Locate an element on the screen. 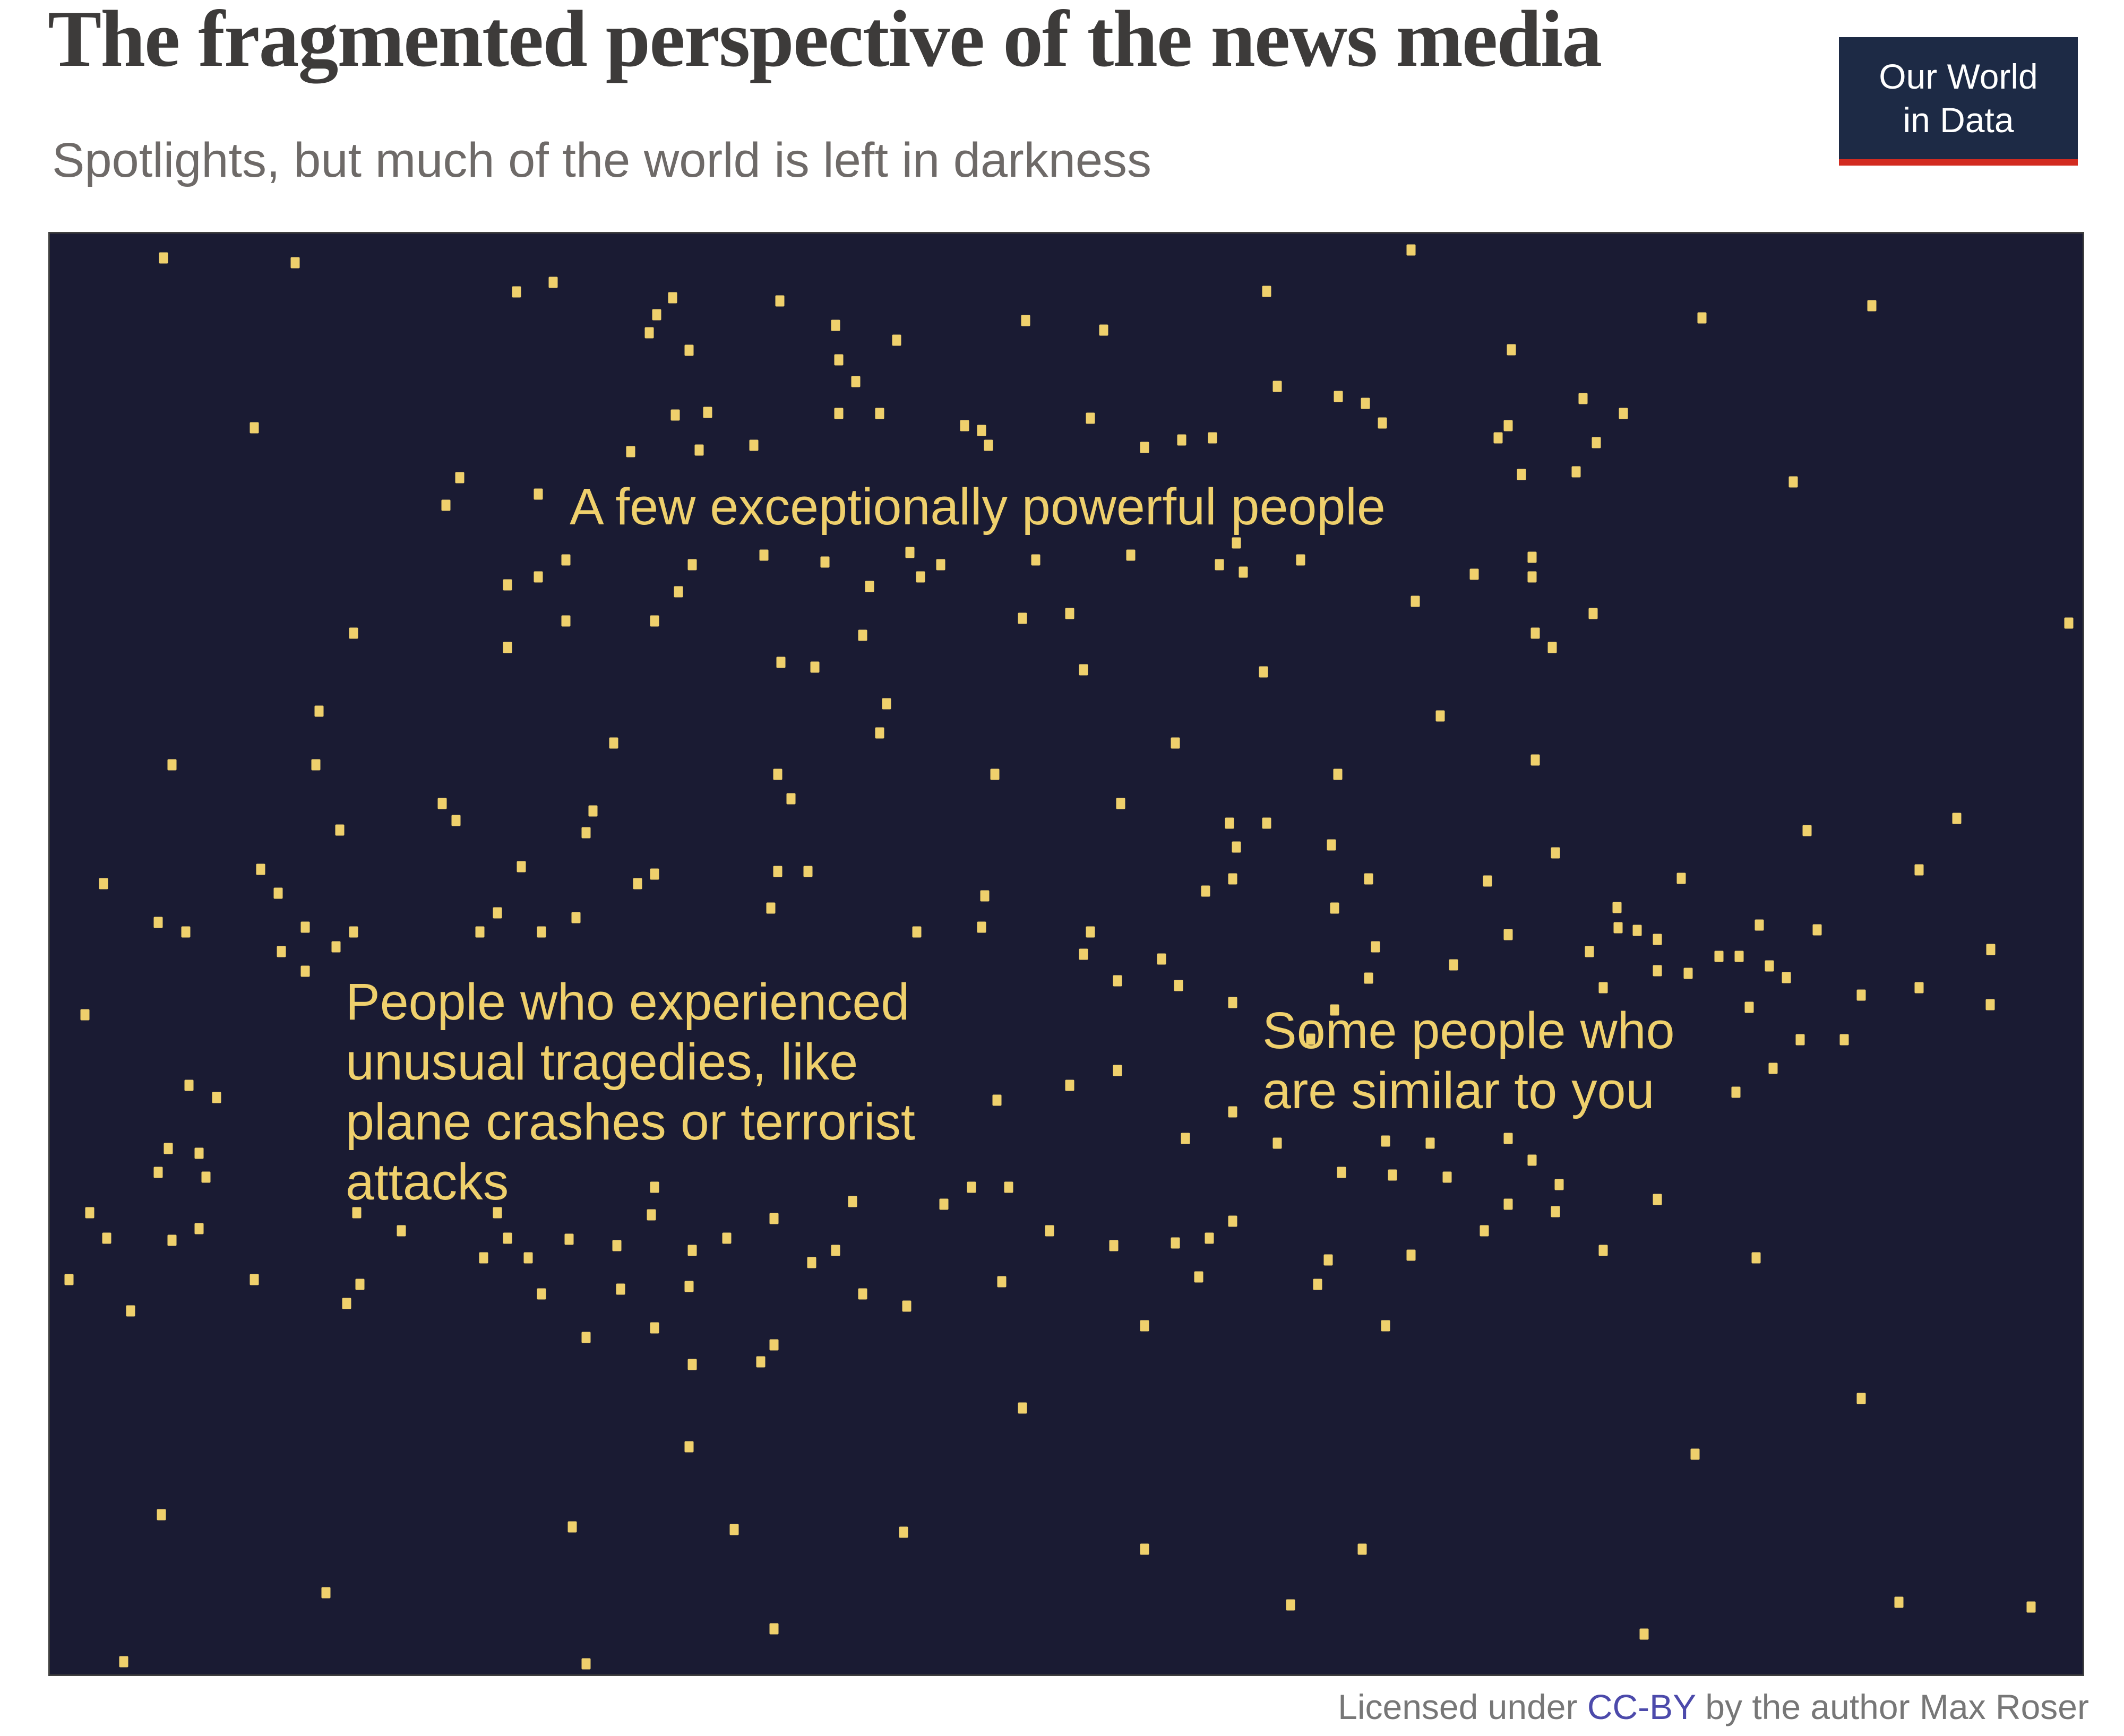 The width and height of the screenshot is (2124, 1736). license-prefix: Licensed under is located at coordinates (1462, 1706).